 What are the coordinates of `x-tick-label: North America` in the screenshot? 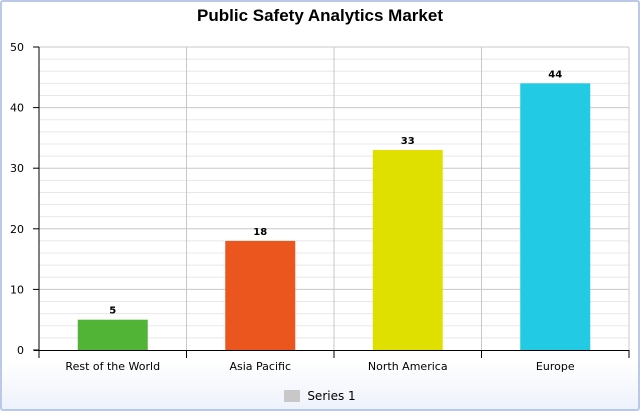 It's located at (408, 366).